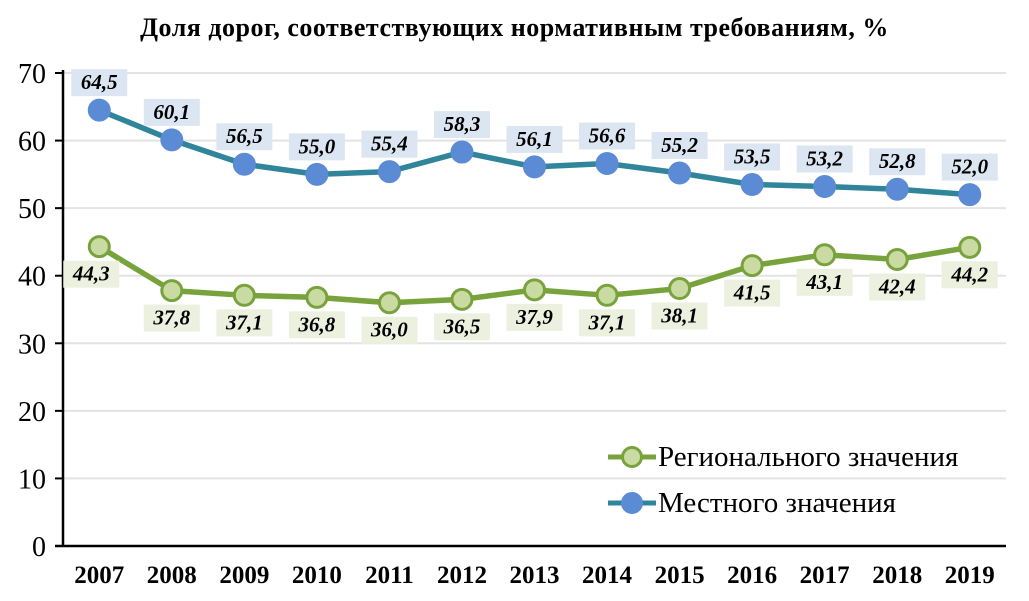  What do you see at coordinates (808, 456) in the screenshot?
I see `legend-label: Регионального значения` at bounding box center [808, 456].